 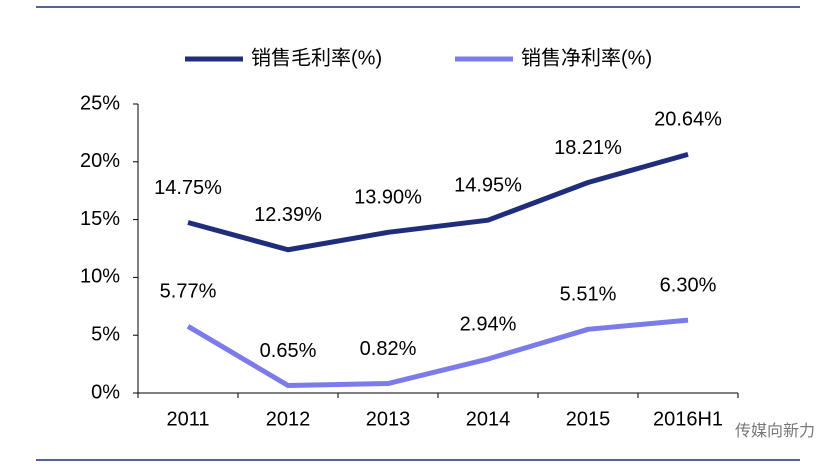 I want to click on data-label: 6.30%, so click(x=688, y=285).